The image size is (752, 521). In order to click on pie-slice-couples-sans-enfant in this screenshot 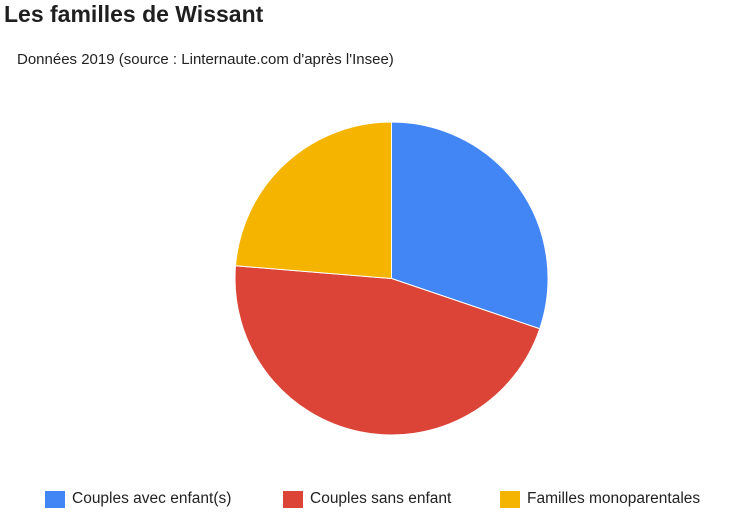, I will do `click(387, 350)`.